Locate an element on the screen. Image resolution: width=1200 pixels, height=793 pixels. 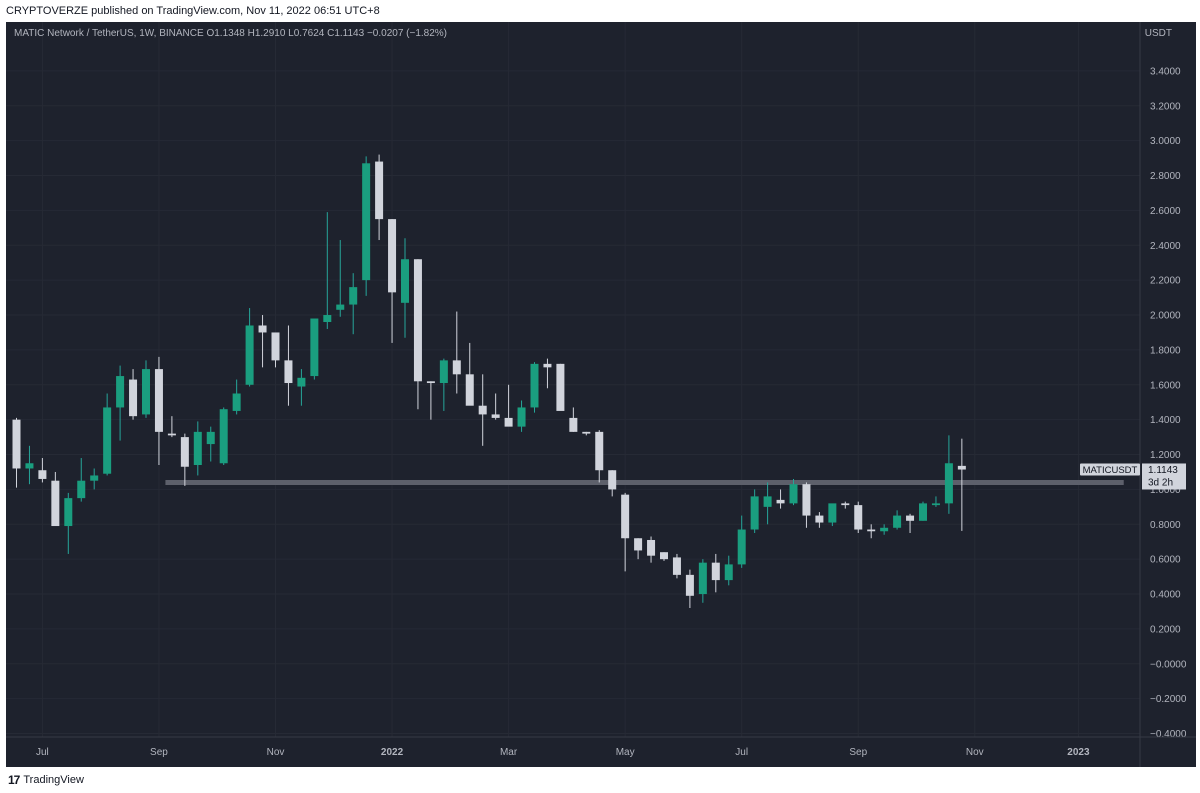
y-tick-label: 0.8000 is located at coordinates (1165, 525).